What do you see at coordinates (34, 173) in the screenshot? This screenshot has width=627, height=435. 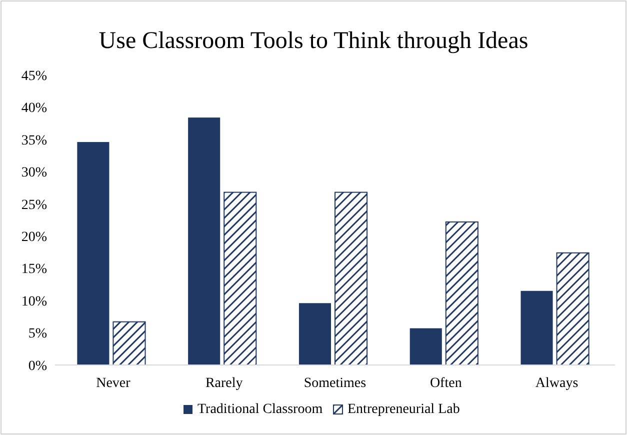 I see `y-tick-label: 30%` at bounding box center [34, 173].